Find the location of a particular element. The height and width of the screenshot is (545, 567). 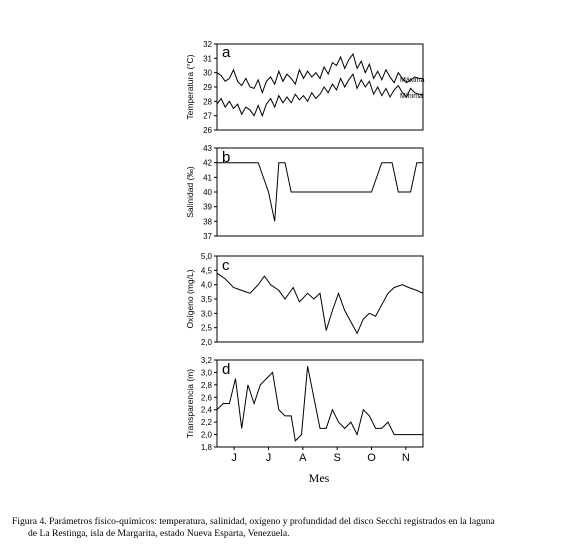

y-tick-label: 2,4 is located at coordinates (207, 410).